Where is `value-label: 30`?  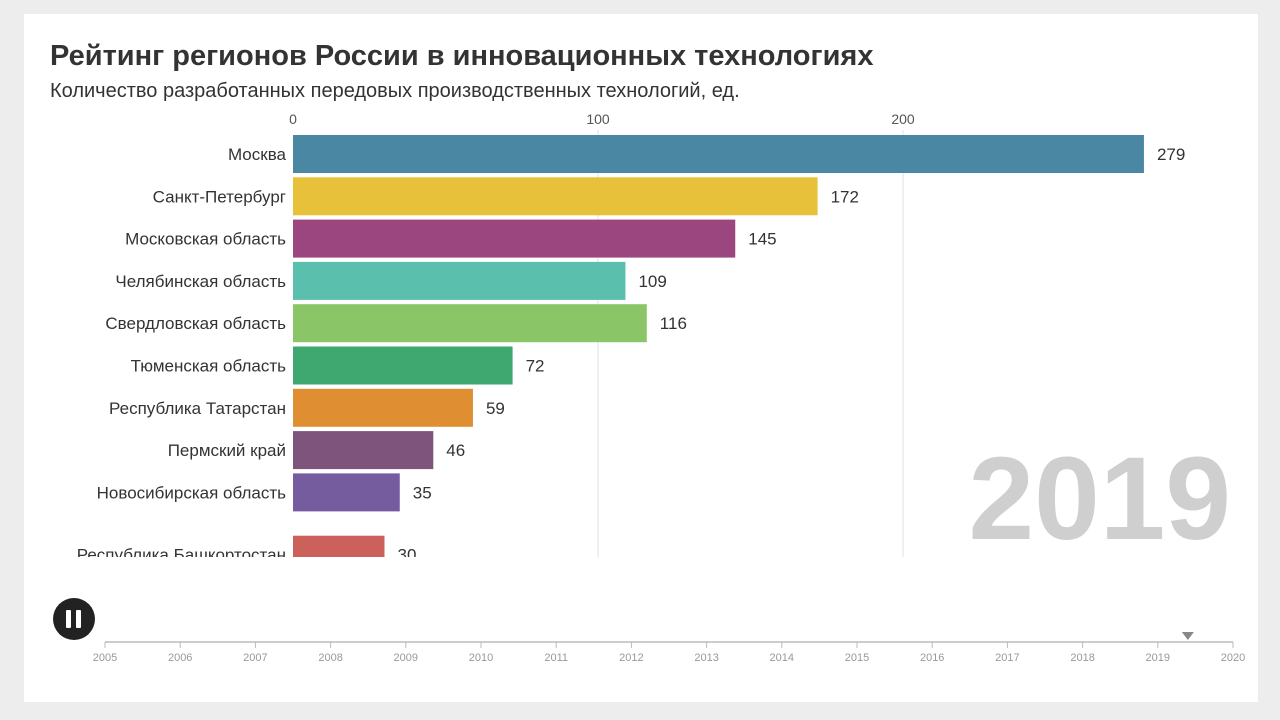 value-label: 30 is located at coordinates (407, 555).